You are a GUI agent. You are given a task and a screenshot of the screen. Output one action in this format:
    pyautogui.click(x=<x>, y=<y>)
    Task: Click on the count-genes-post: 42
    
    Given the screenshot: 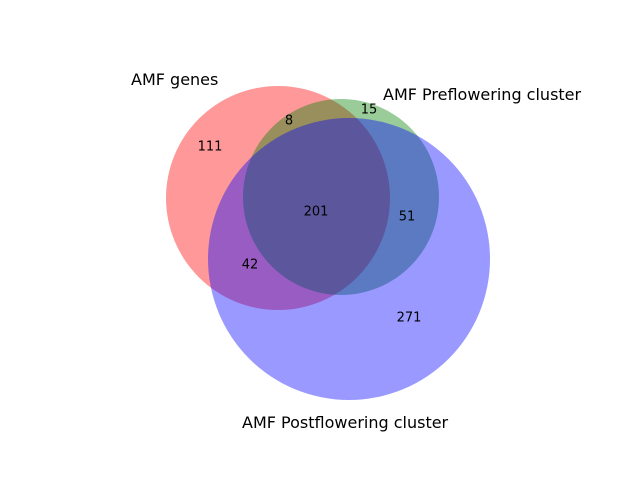 What is the action you would take?
    pyautogui.click(x=250, y=265)
    